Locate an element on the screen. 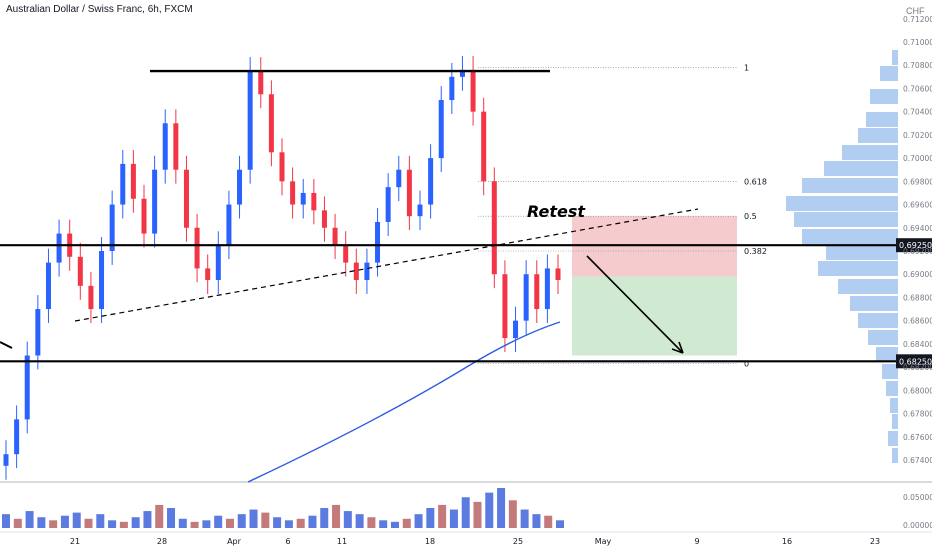  time-tick-label: 21 is located at coordinates (75, 541).